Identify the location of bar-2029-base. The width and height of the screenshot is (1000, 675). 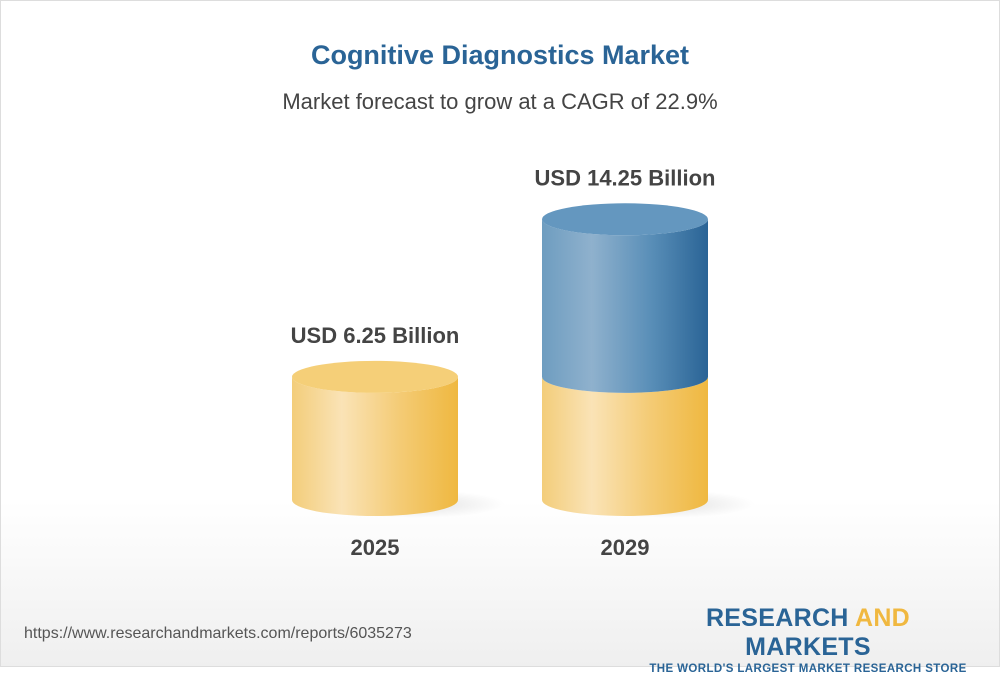
(625, 446).